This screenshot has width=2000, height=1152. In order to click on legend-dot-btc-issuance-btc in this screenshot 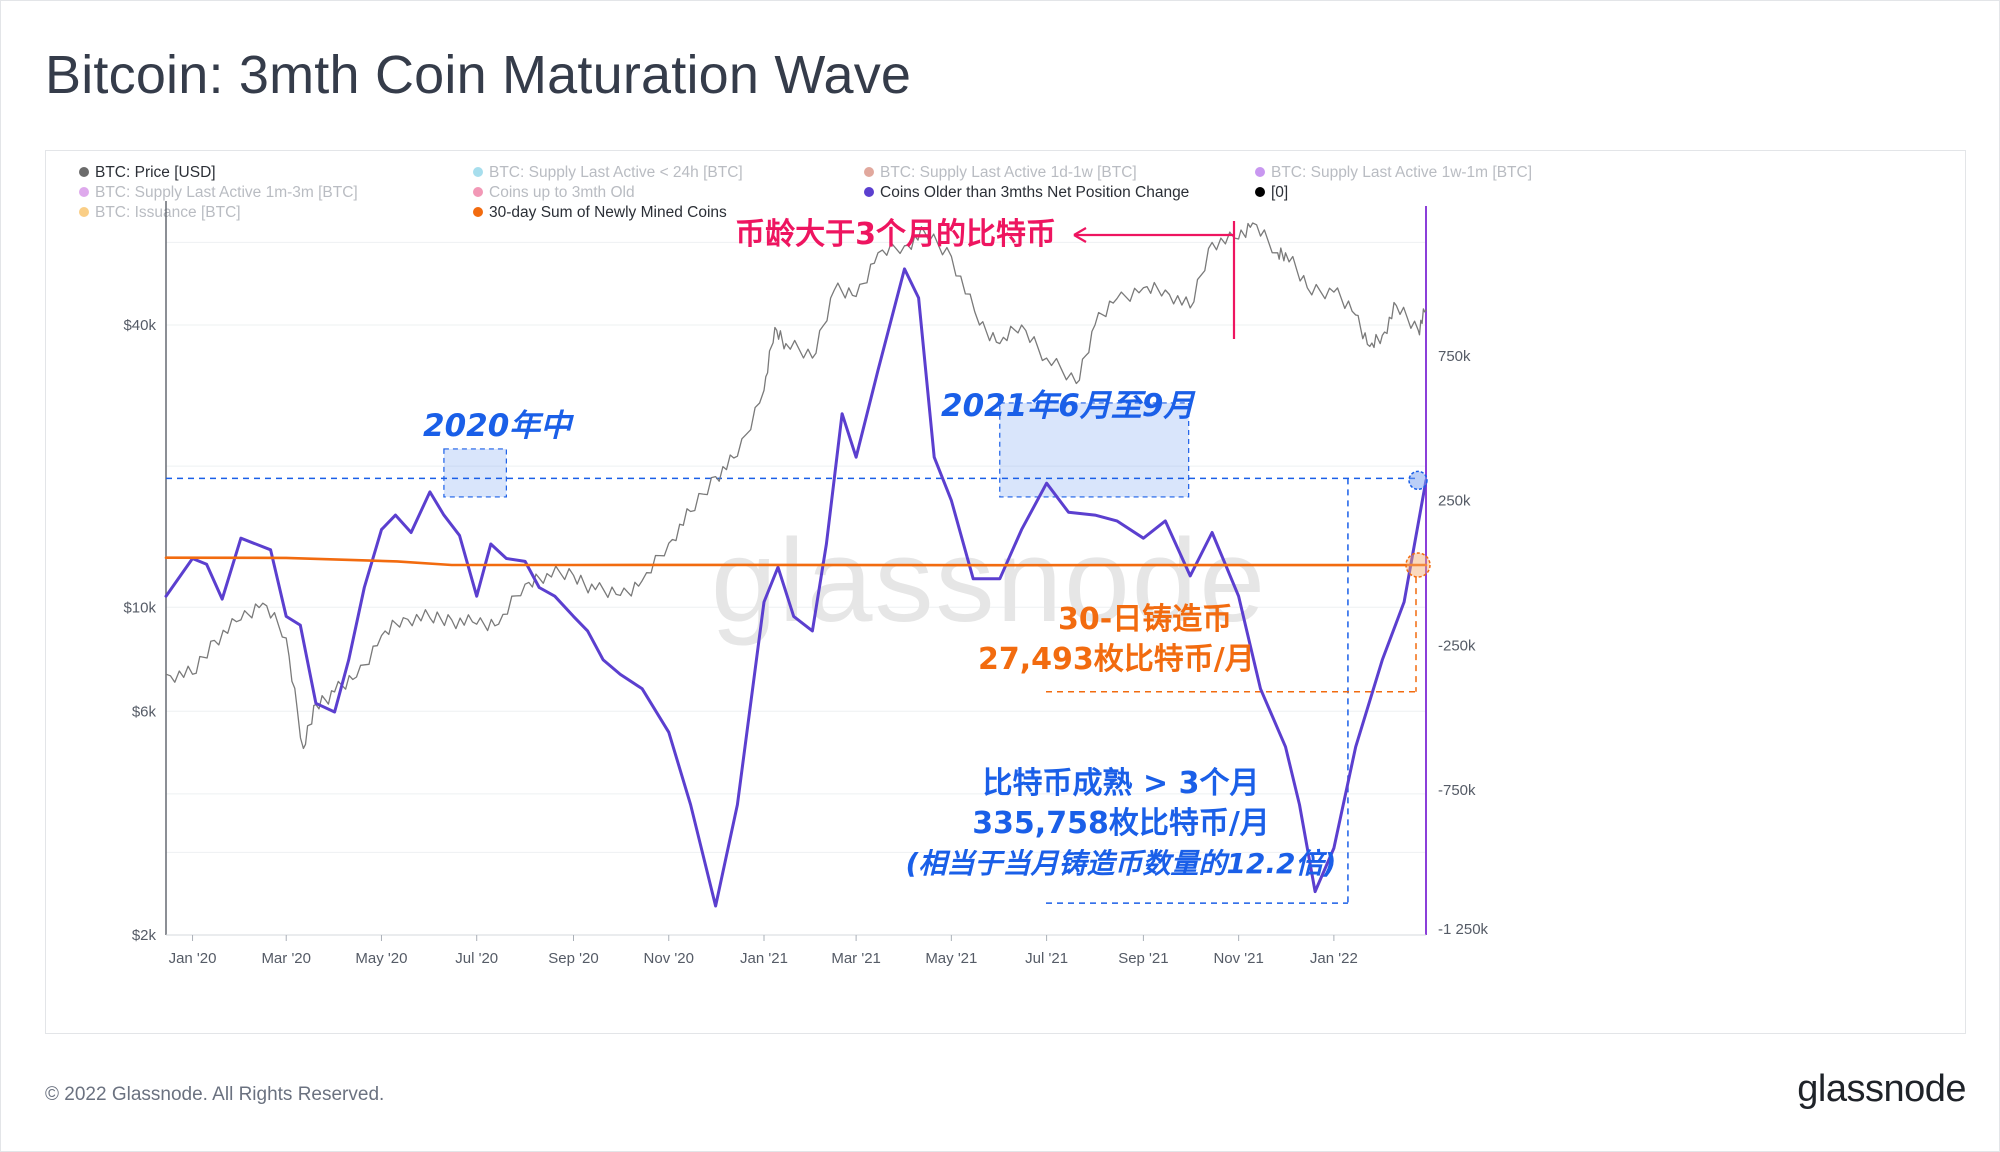, I will do `click(84, 212)`.